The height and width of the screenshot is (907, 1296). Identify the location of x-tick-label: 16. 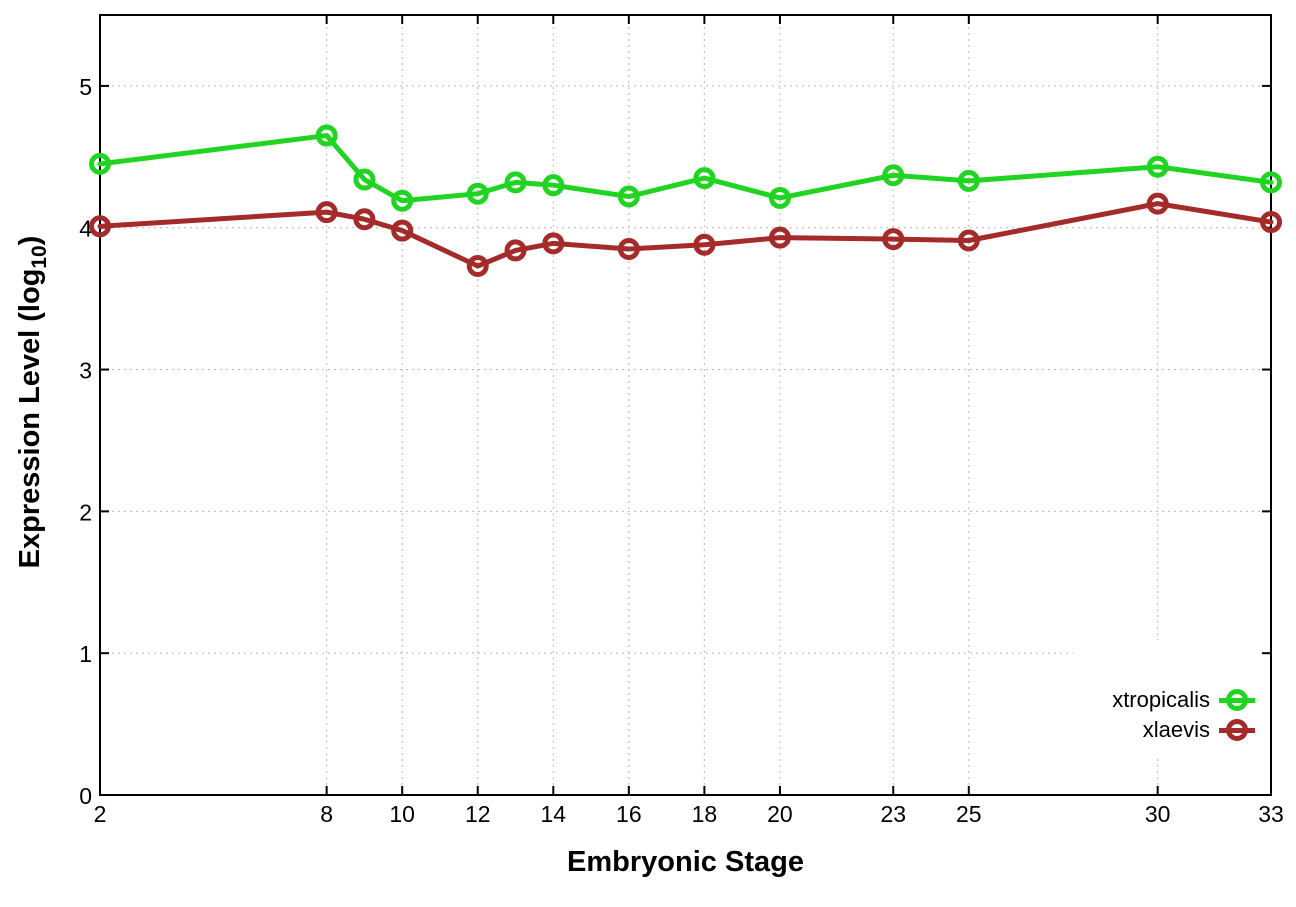
(629, 814).